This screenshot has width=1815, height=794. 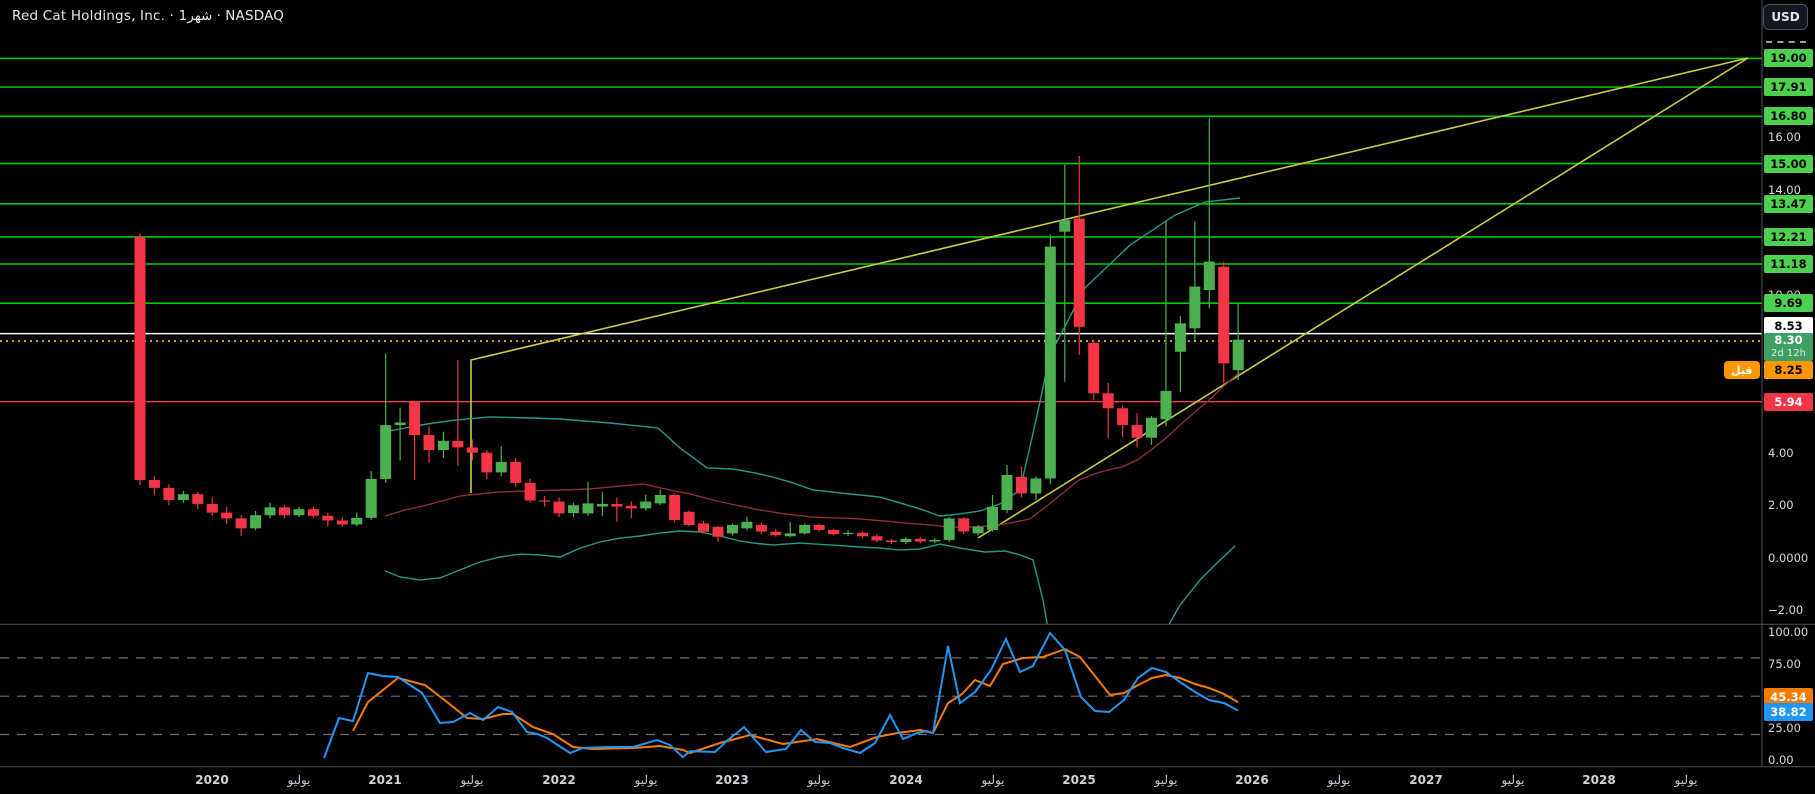 What do you see at coordinates (1788, 303) in the screenshot?
I see `level-price-label: 9.69` at bounding box center [1788, 303].